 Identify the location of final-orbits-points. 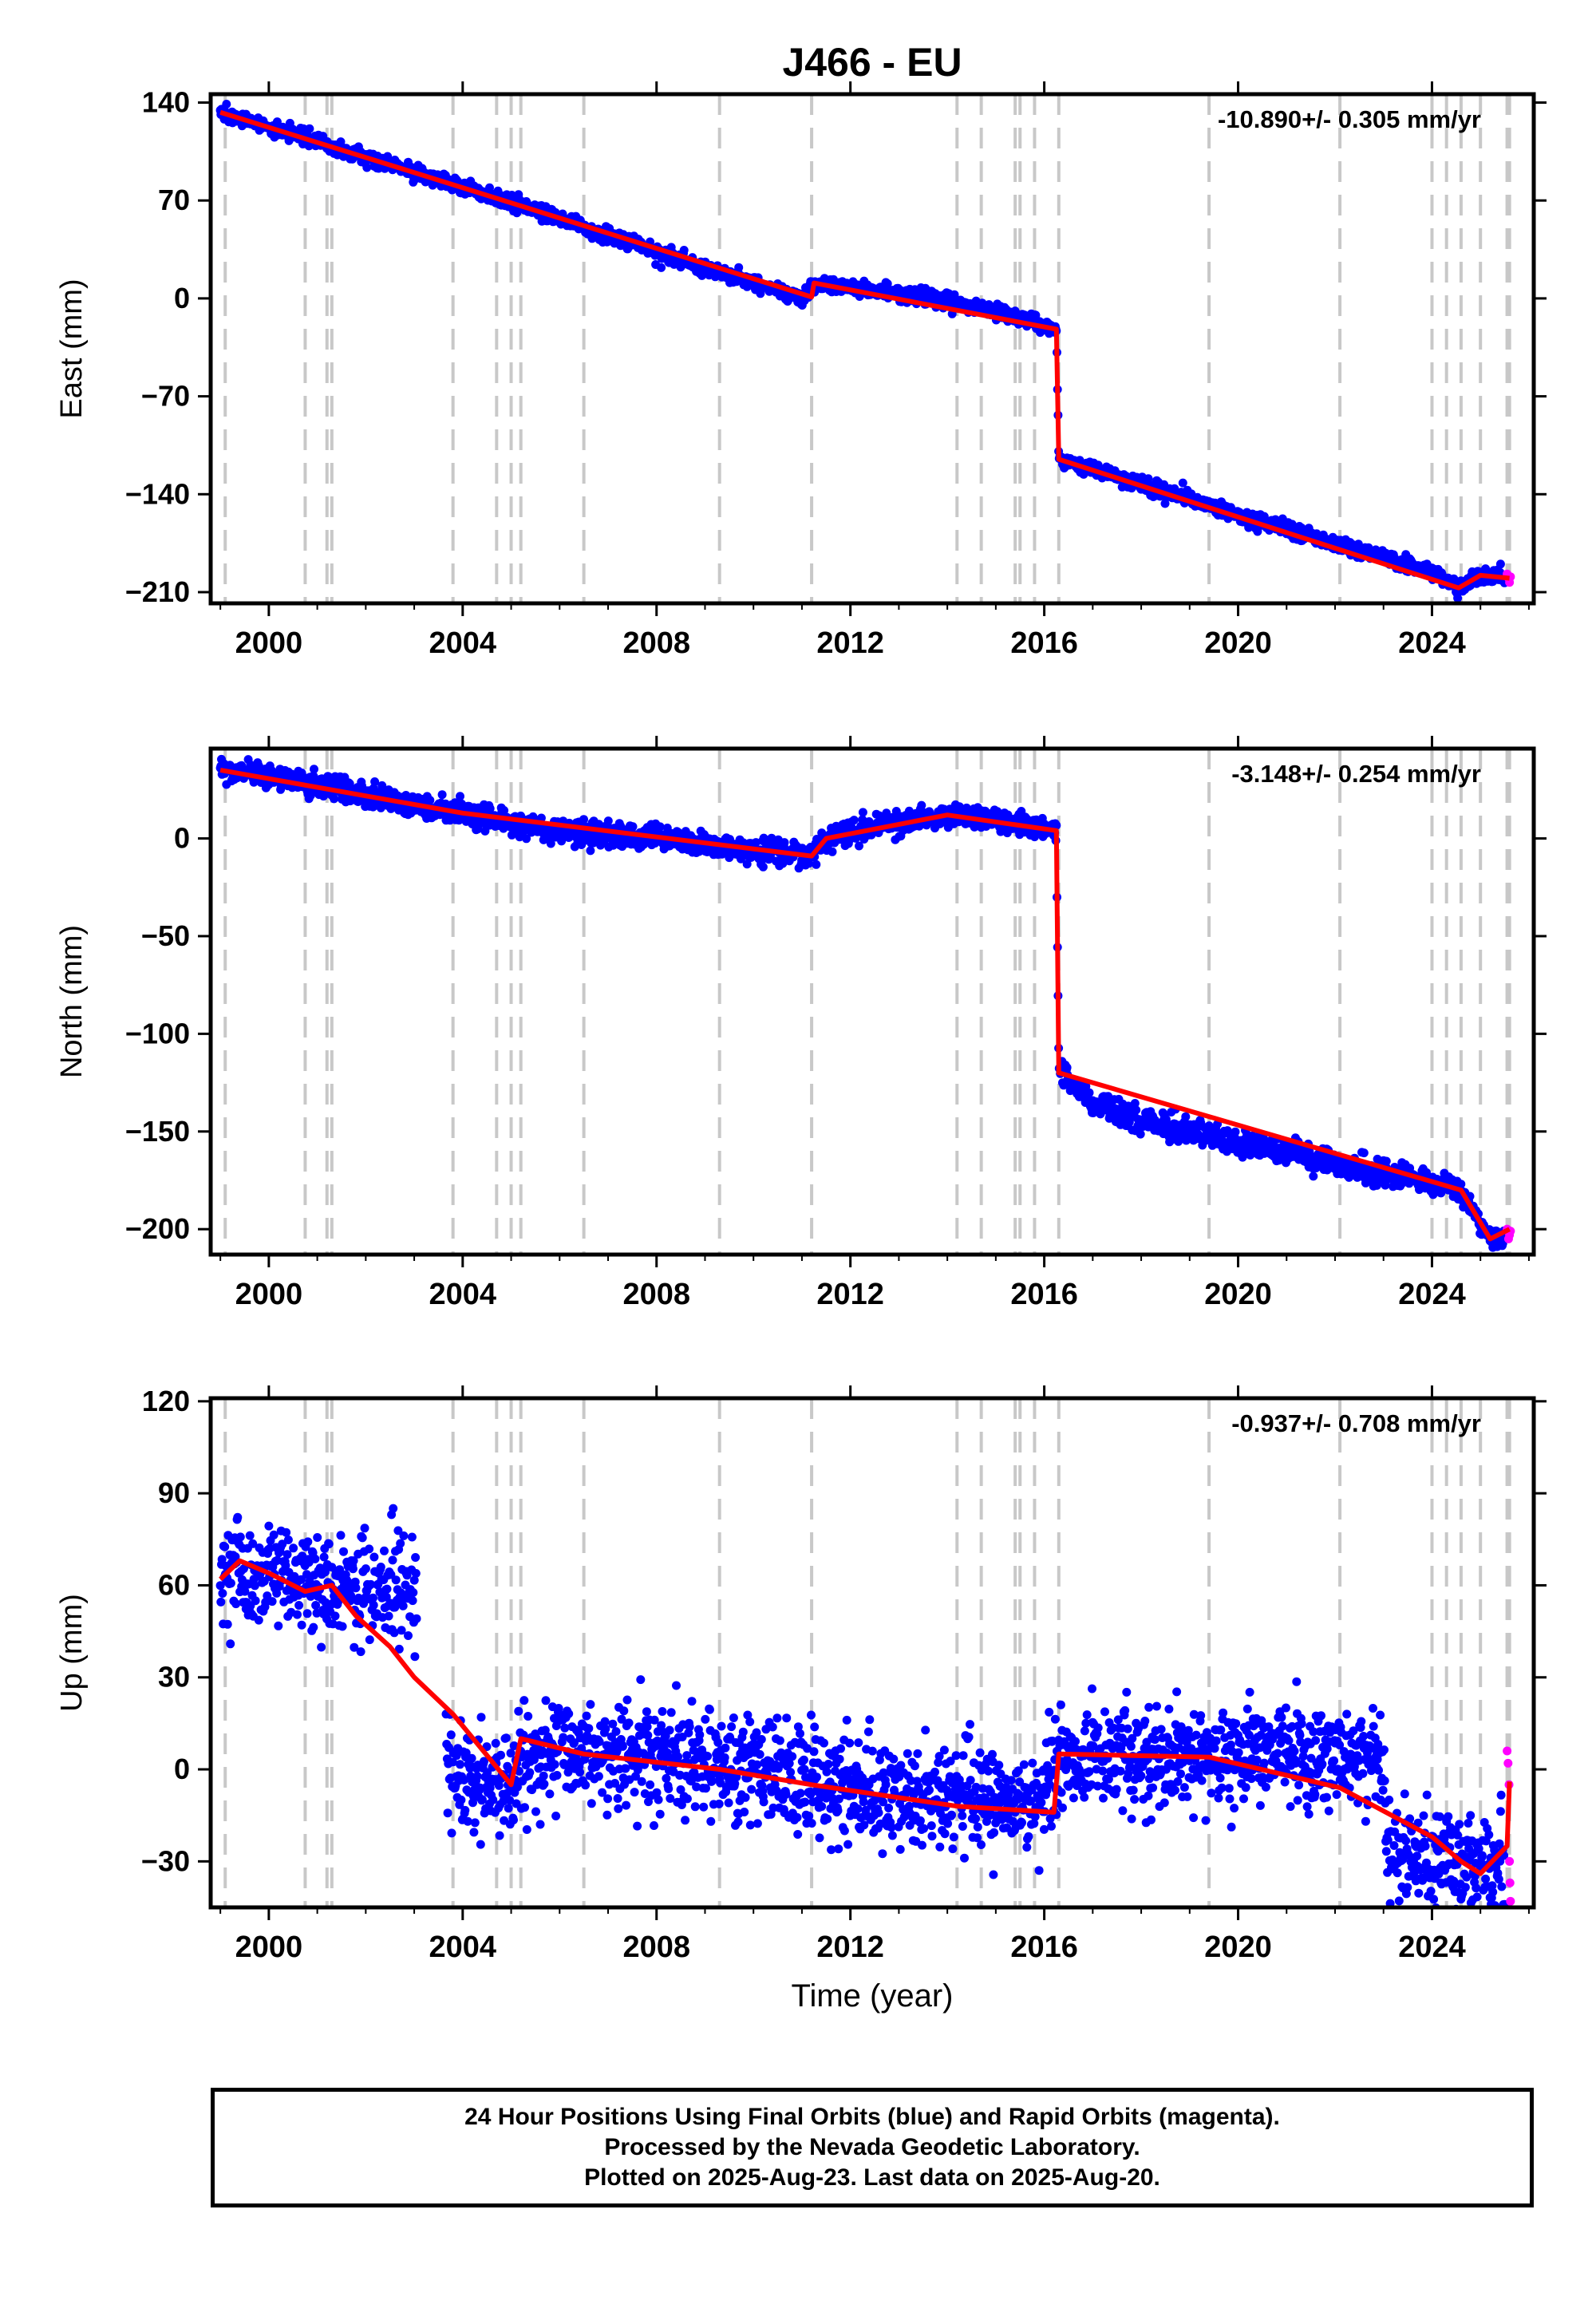
(862, 1705).